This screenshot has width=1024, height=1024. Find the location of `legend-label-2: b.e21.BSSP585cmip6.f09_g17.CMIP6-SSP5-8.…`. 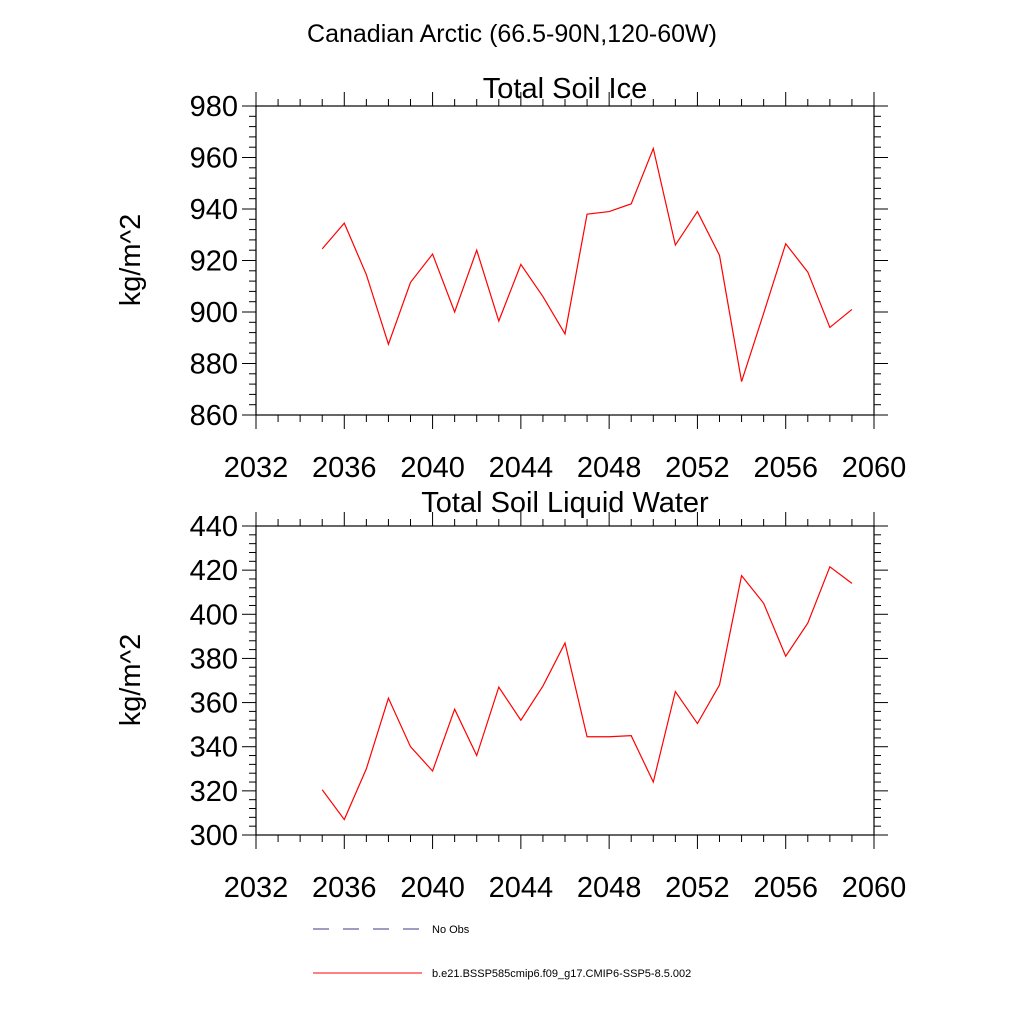

legend-label-2: b.e21.BSSP585cmip6.f09_g17.CMIP6-SSP5-8.… is located at coordinates (561, 974).